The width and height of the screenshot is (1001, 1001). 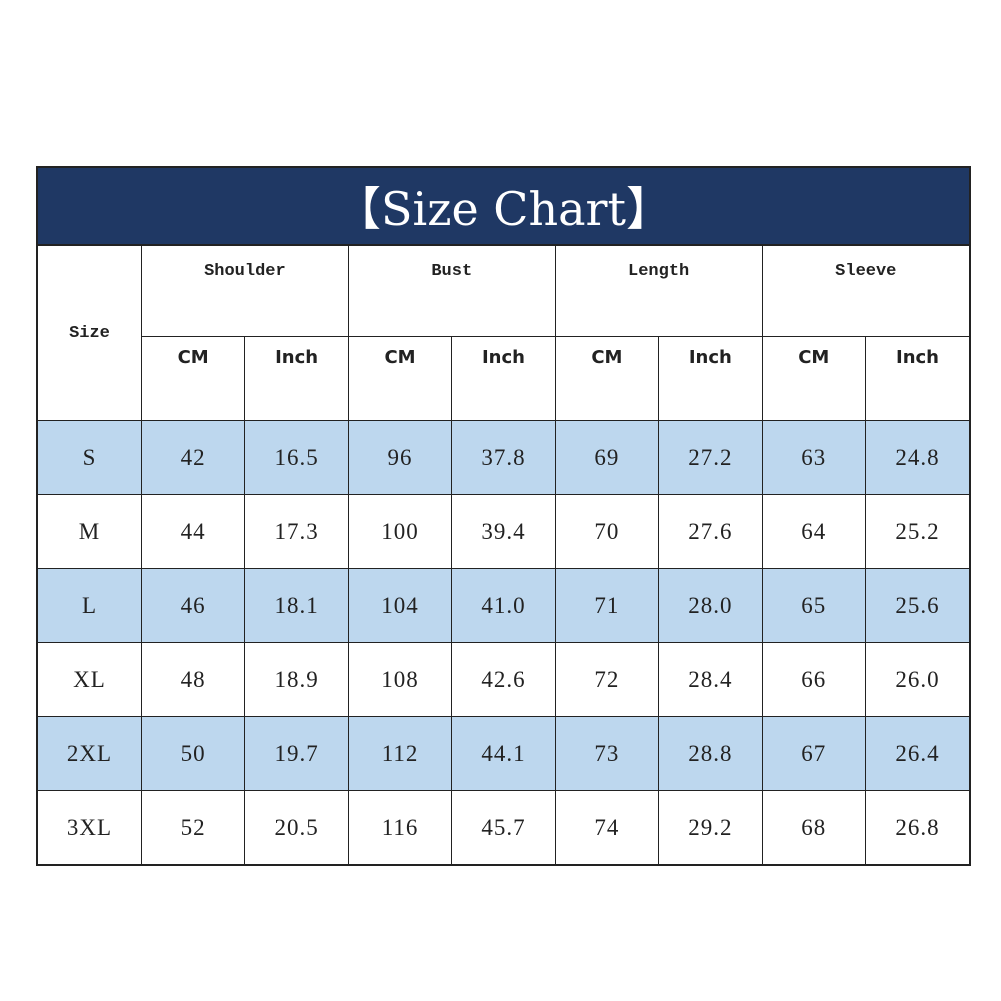 What do you see at coordinates (90, 753) in the screenshot?
I see `size-cell: 2XL` at bounding box center [90, 753].